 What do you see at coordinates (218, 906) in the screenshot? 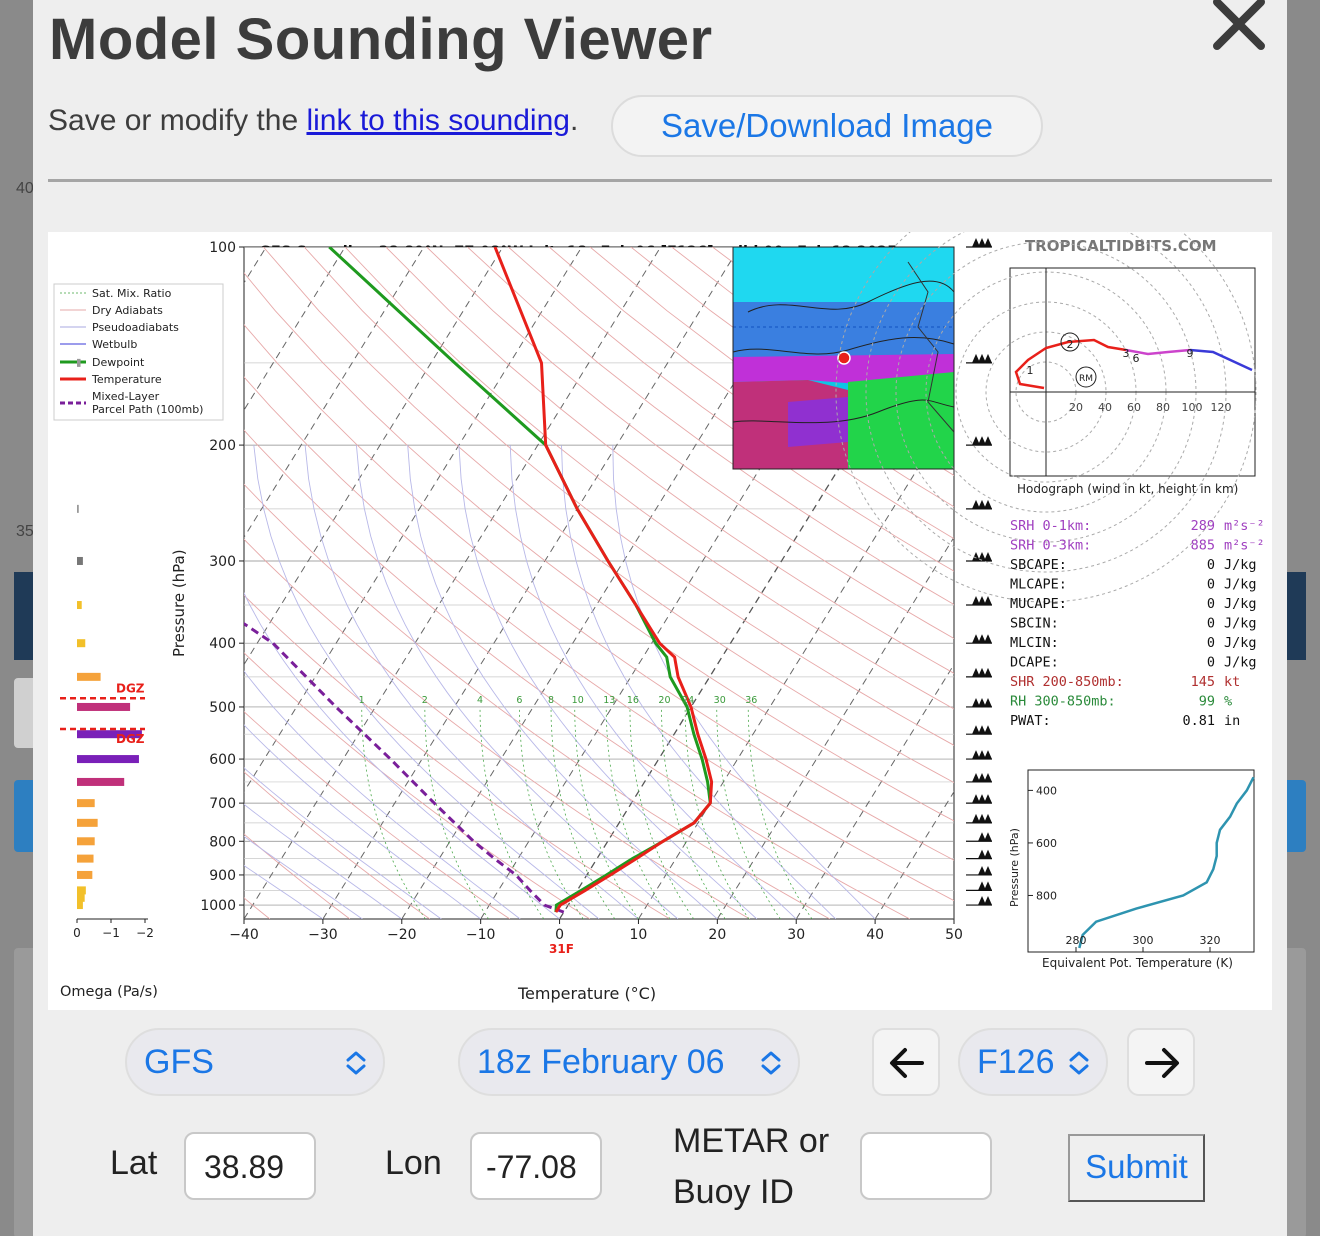
I see `pressure-tick-label: 1000` at bounding box center [218, 906].